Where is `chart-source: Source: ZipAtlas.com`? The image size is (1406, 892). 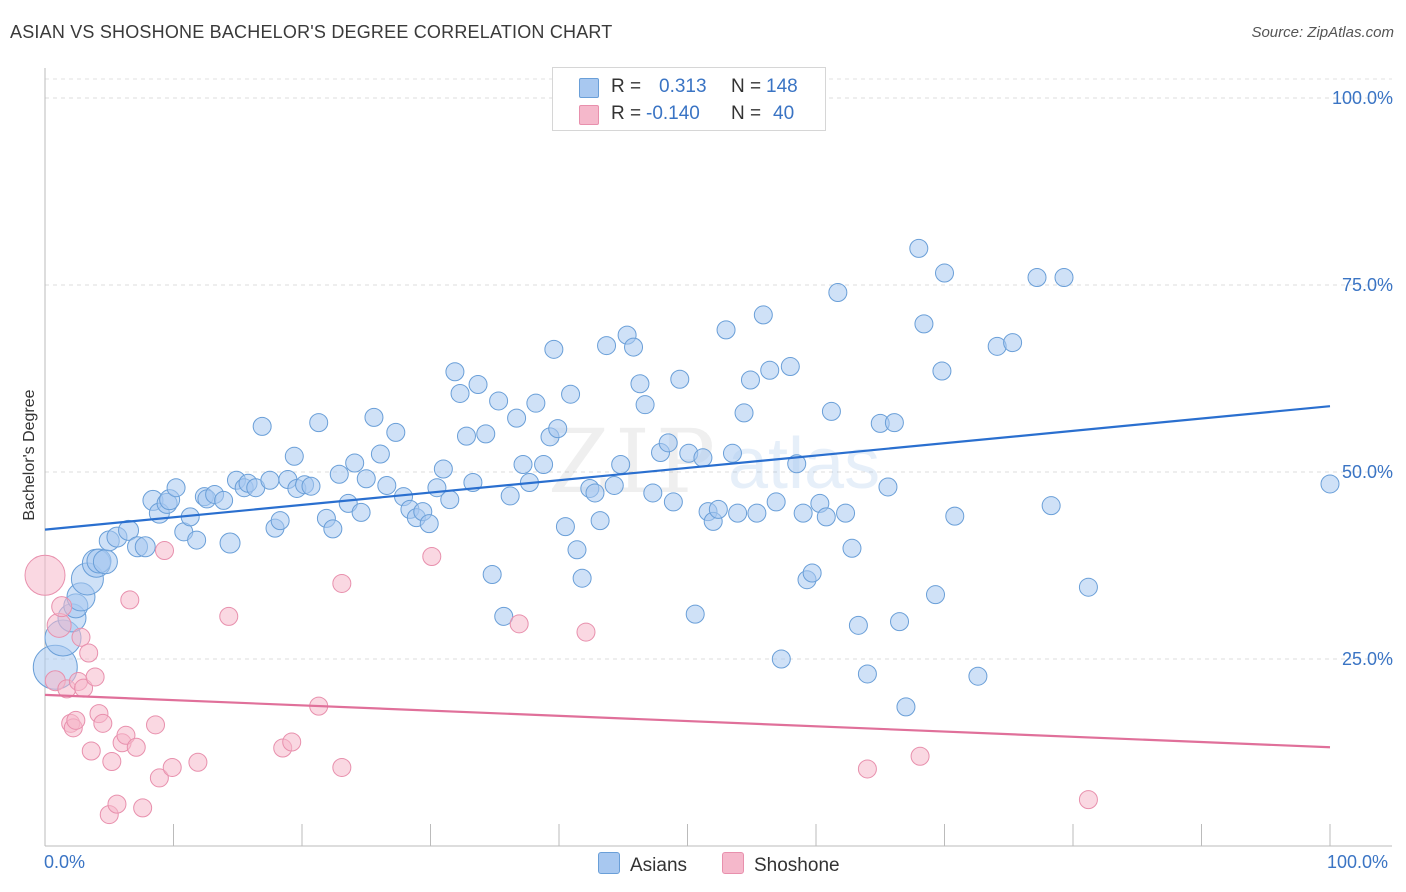
chart-source: Source: ZipAtlas.com is located at coordinates (1322, 32).